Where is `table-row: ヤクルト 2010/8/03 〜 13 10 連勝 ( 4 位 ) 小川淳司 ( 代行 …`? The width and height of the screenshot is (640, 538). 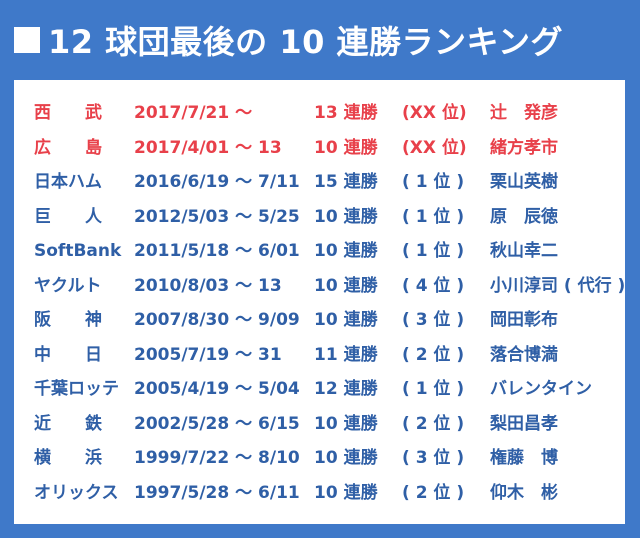 table-row: ヤクルト 2010/8/03 〜 13 10 連勝 ( 4 位 ) 小川淳司 ( 代行 … is located at coordinates (319, 286).